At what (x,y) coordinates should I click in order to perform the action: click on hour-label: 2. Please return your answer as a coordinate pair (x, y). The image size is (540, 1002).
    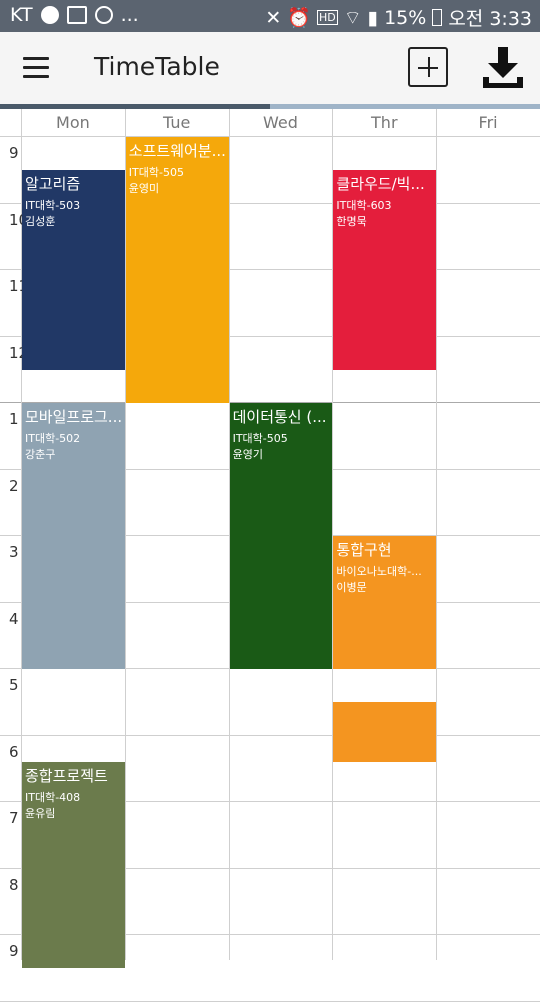
    Looking at the image, I should click on (14, 485).